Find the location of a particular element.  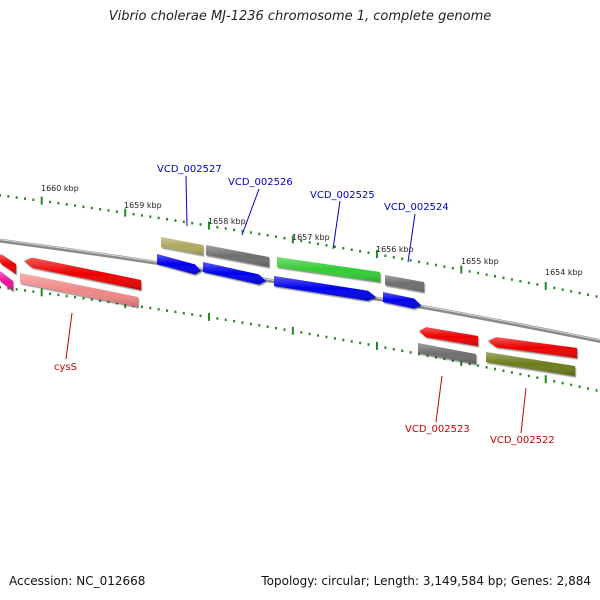

feature-f10 is located at coordinates (325, 288).